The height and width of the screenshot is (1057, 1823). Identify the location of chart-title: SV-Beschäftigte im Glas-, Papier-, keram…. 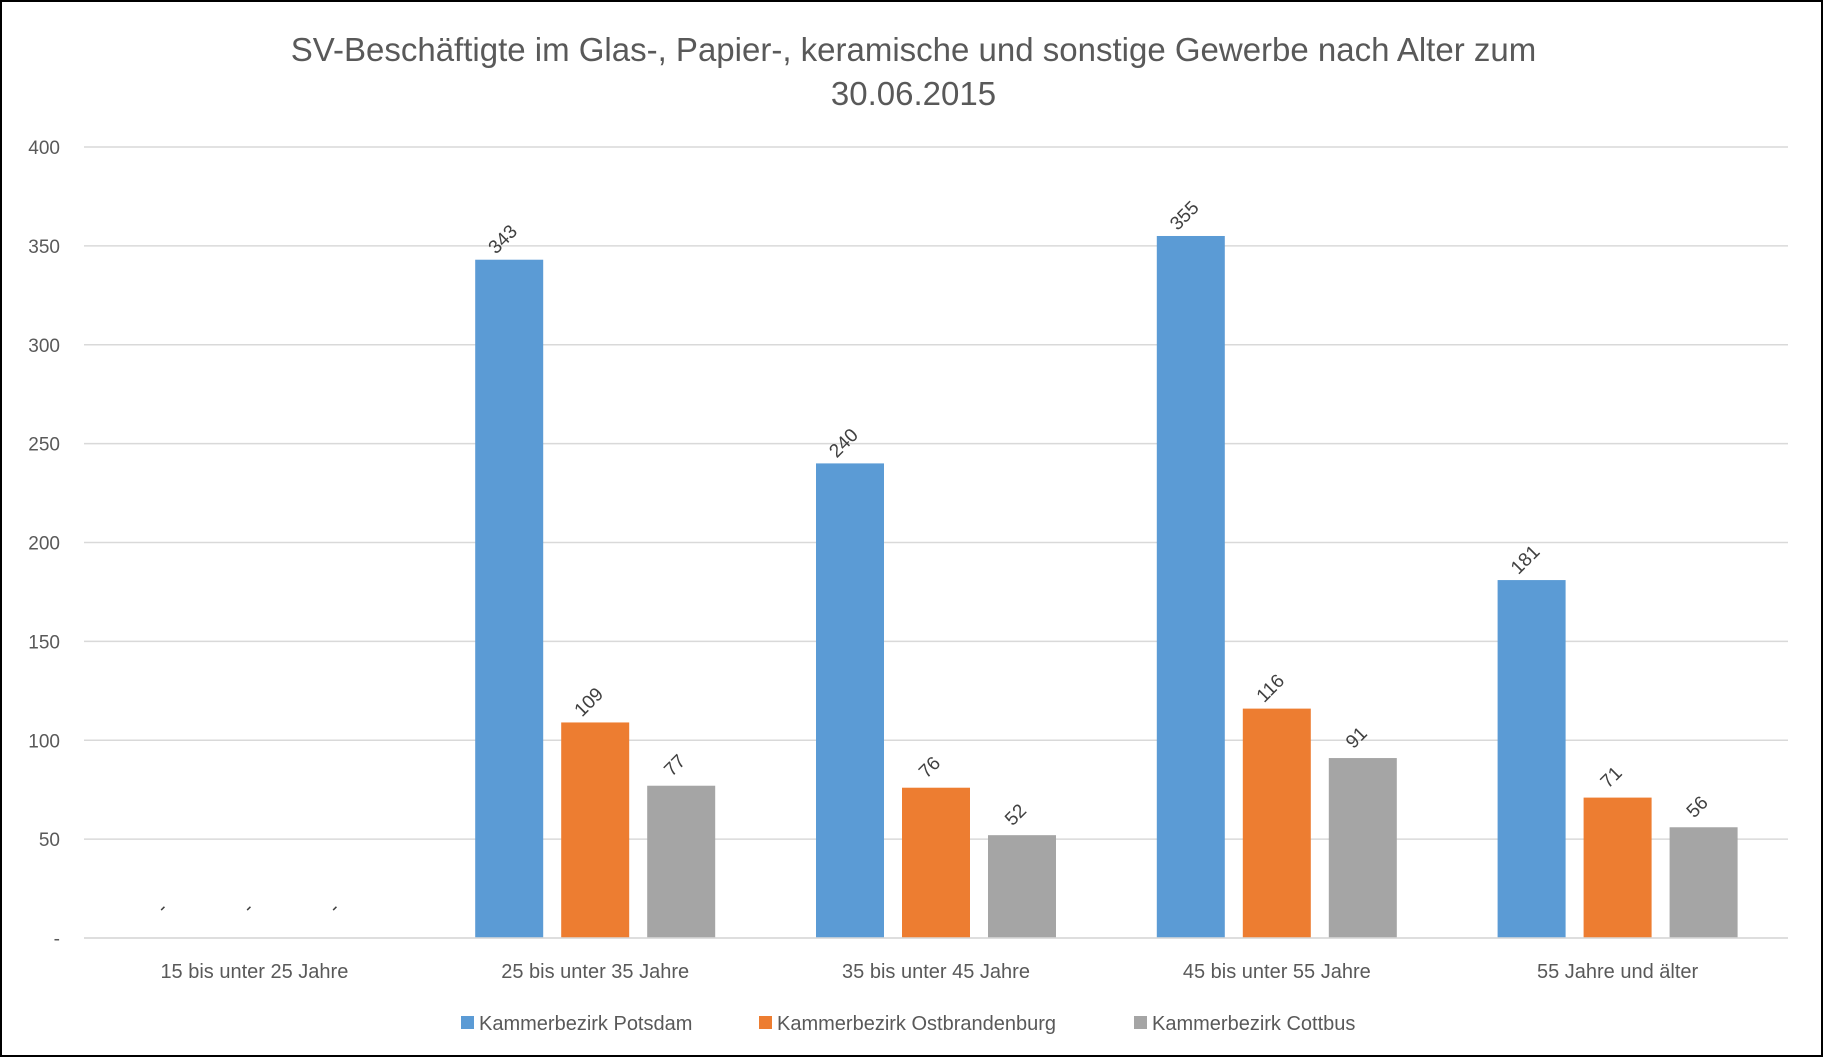
(912, 72).